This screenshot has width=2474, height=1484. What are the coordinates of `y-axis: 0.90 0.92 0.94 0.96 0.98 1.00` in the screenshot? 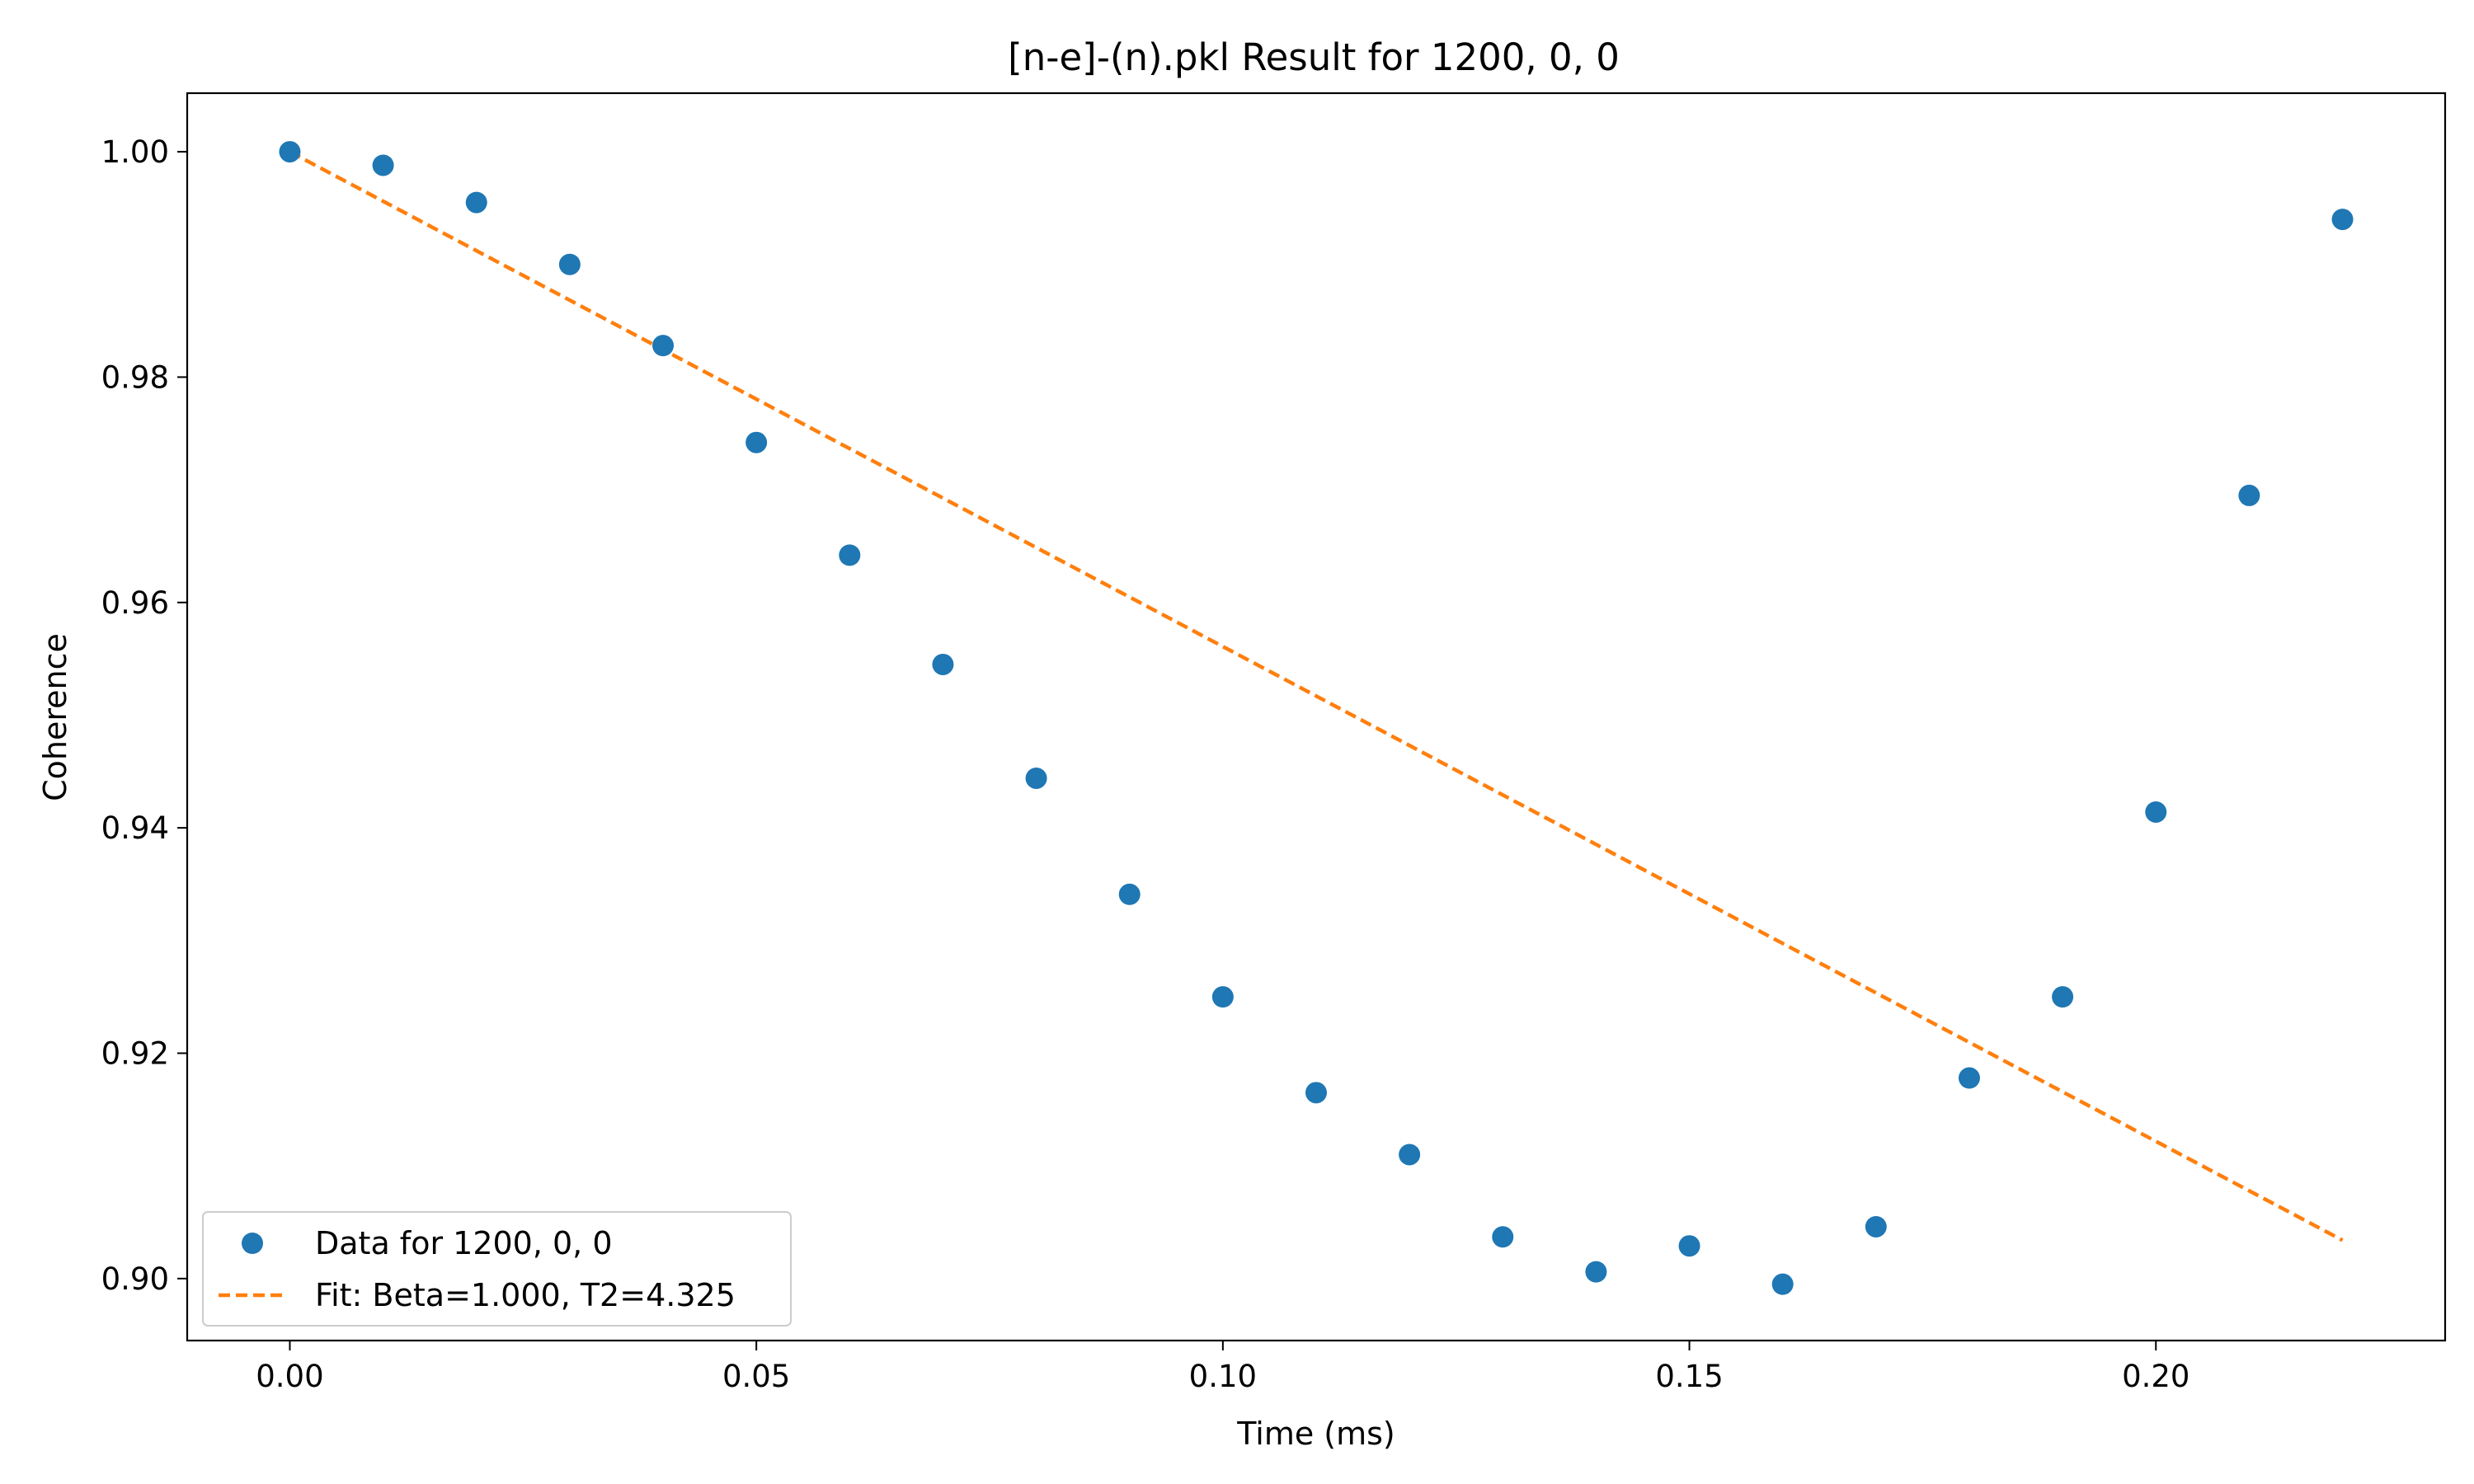 It's located at (144, 715).